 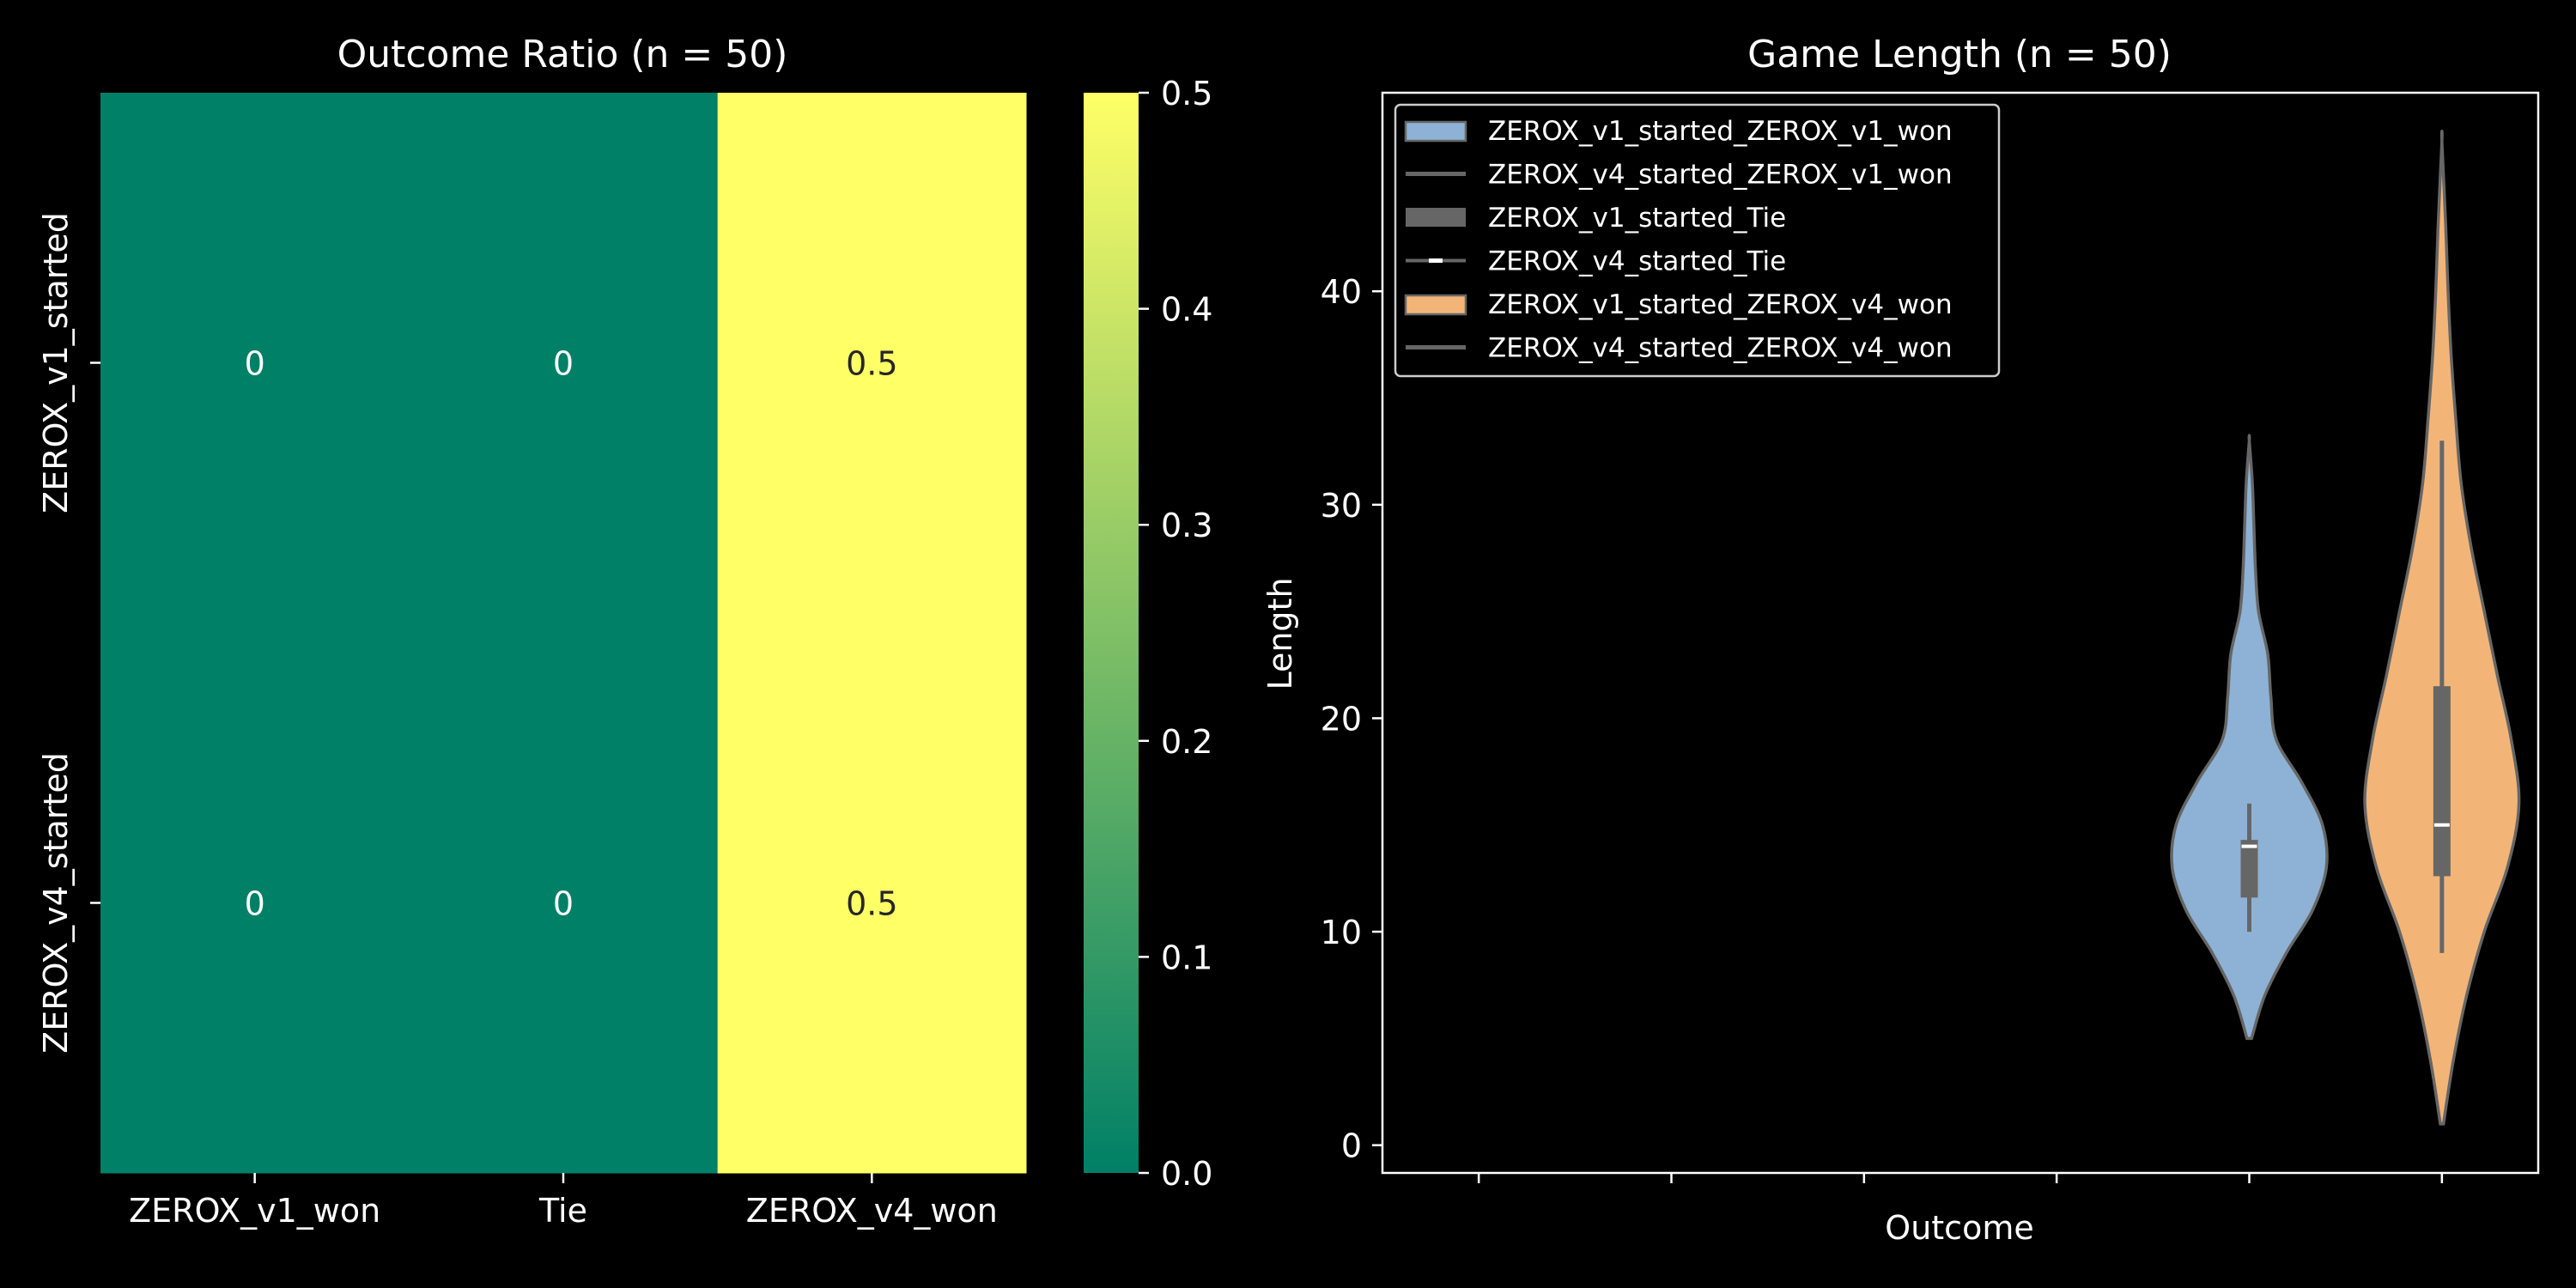 I want to click on colorbar, so click(x=1111, y=633).